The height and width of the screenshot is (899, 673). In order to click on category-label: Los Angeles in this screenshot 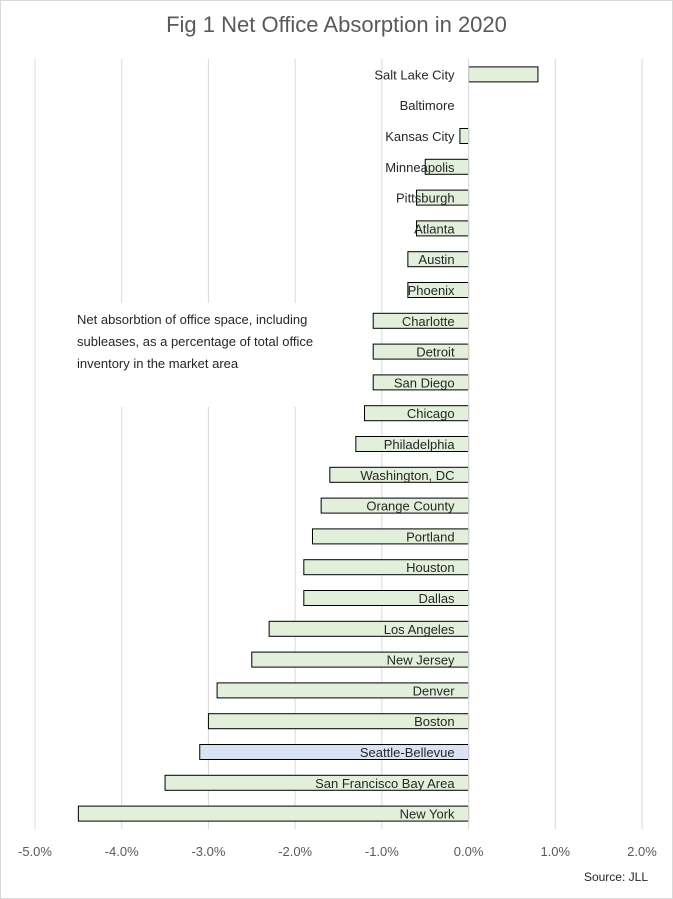, I will do `click(419, 629)`.